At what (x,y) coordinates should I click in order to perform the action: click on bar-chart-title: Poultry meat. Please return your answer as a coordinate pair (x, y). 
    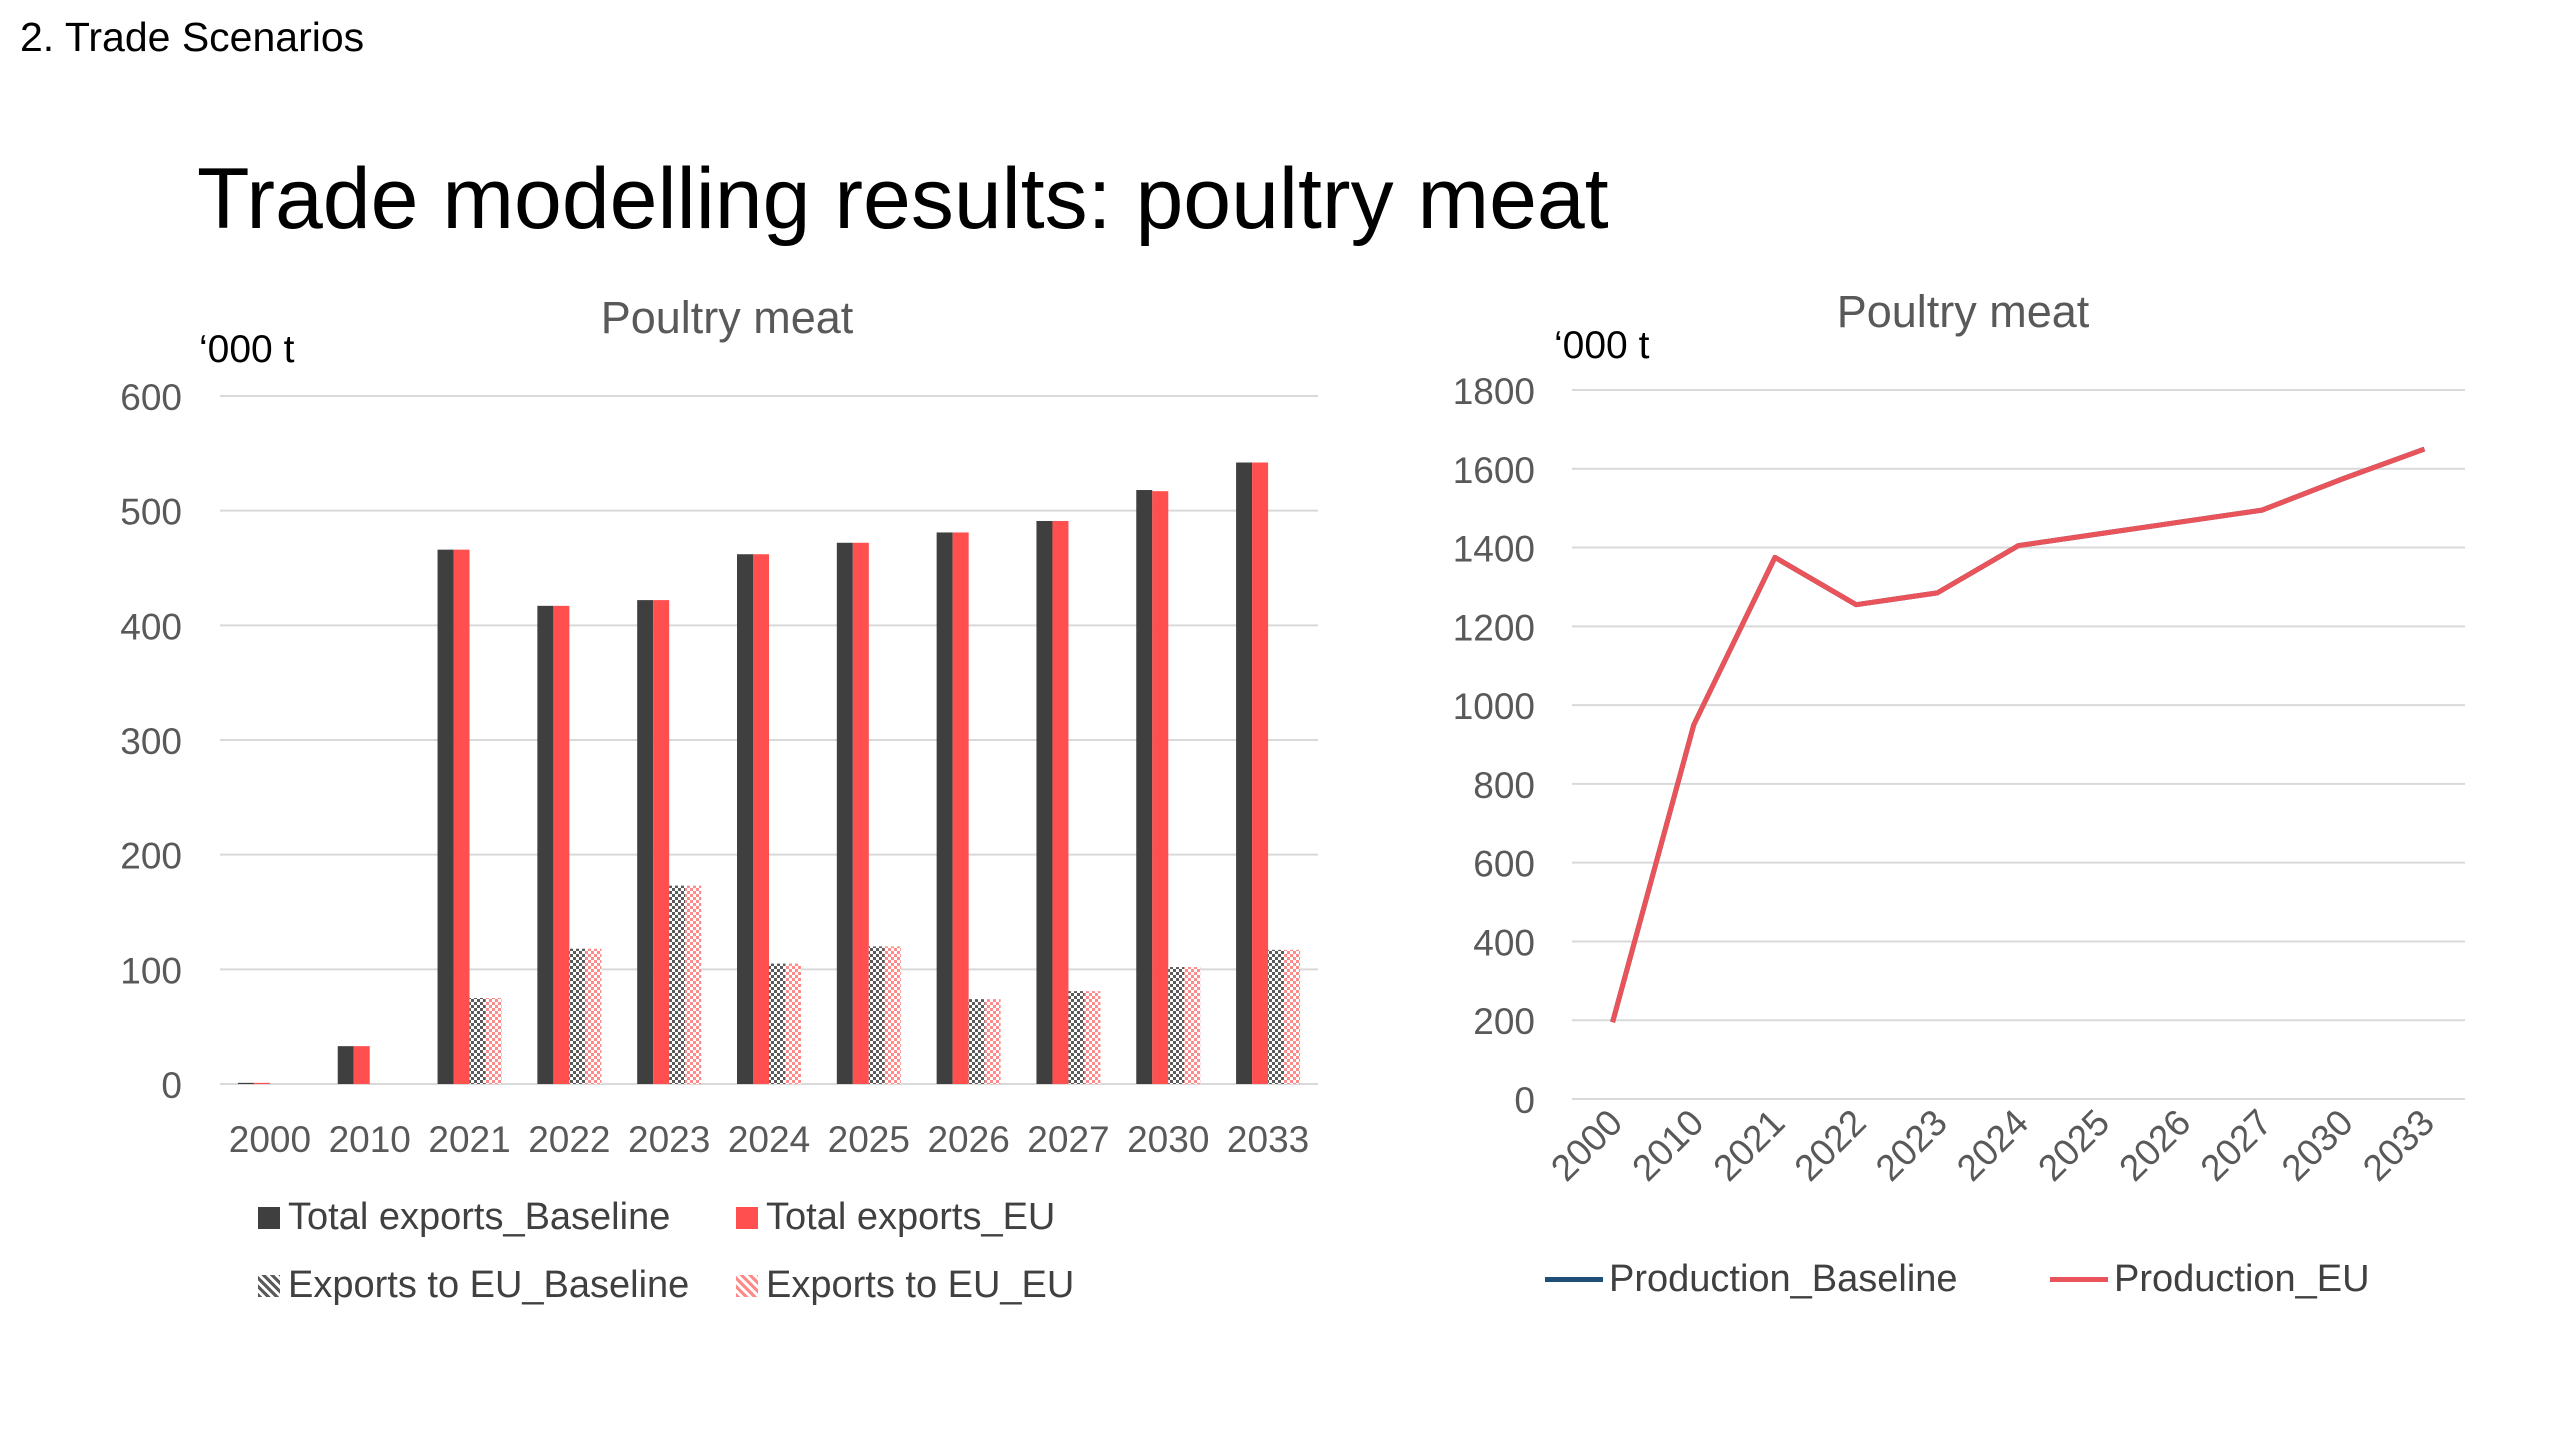
    Looking at the image, I should click on (727, 317).